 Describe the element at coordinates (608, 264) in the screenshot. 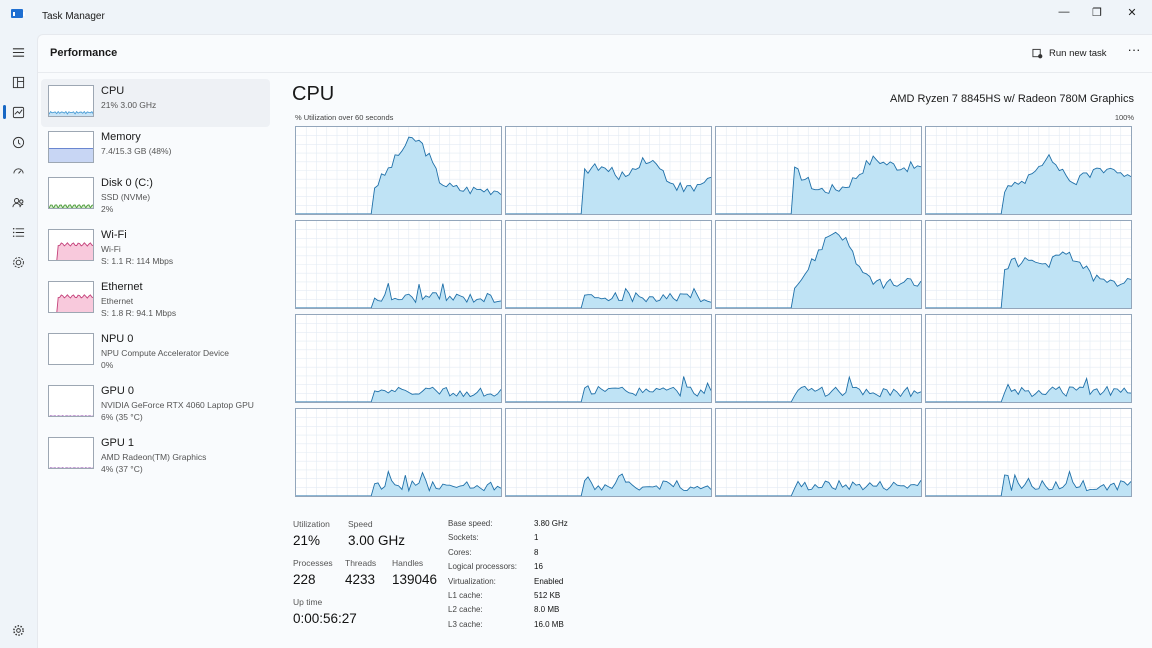

I see `cpu-5-graph` at that location.